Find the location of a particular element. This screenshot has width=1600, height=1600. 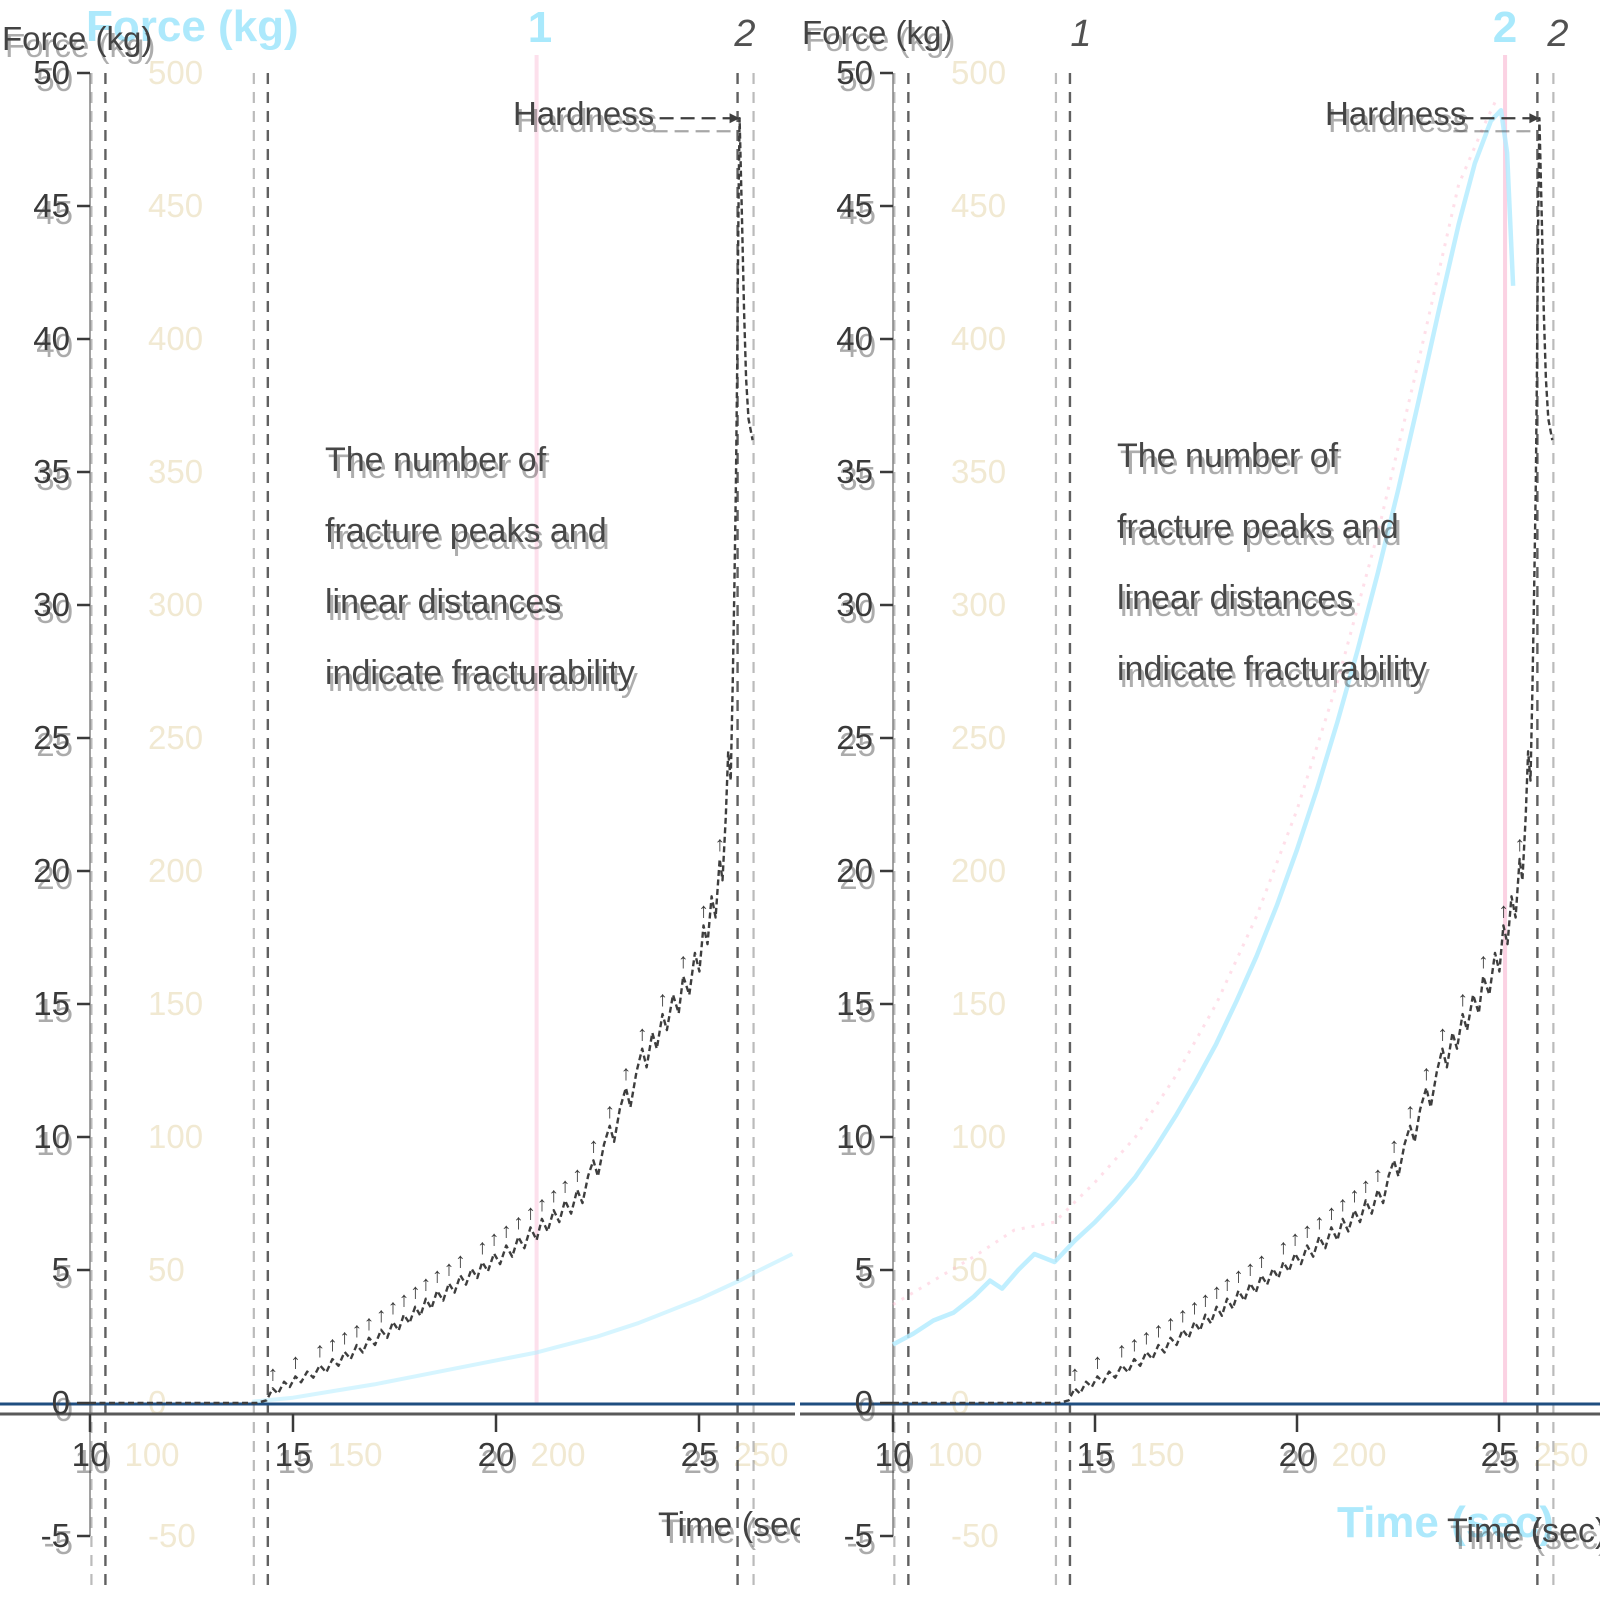

fracturability-note-line: linear distances is located at coordinates (1235, 598).